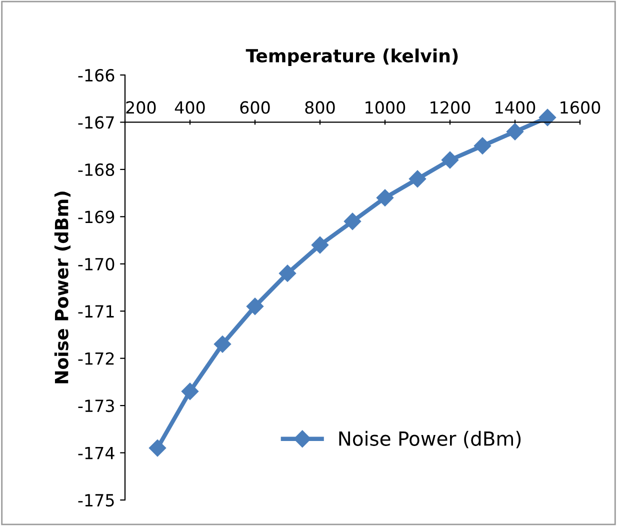 This screenshot has width=617, height=526. What do you see at coordinates (255, 107) in the screenshot?
I see `x-tick-label: 600` at bounding box center [255, 107].